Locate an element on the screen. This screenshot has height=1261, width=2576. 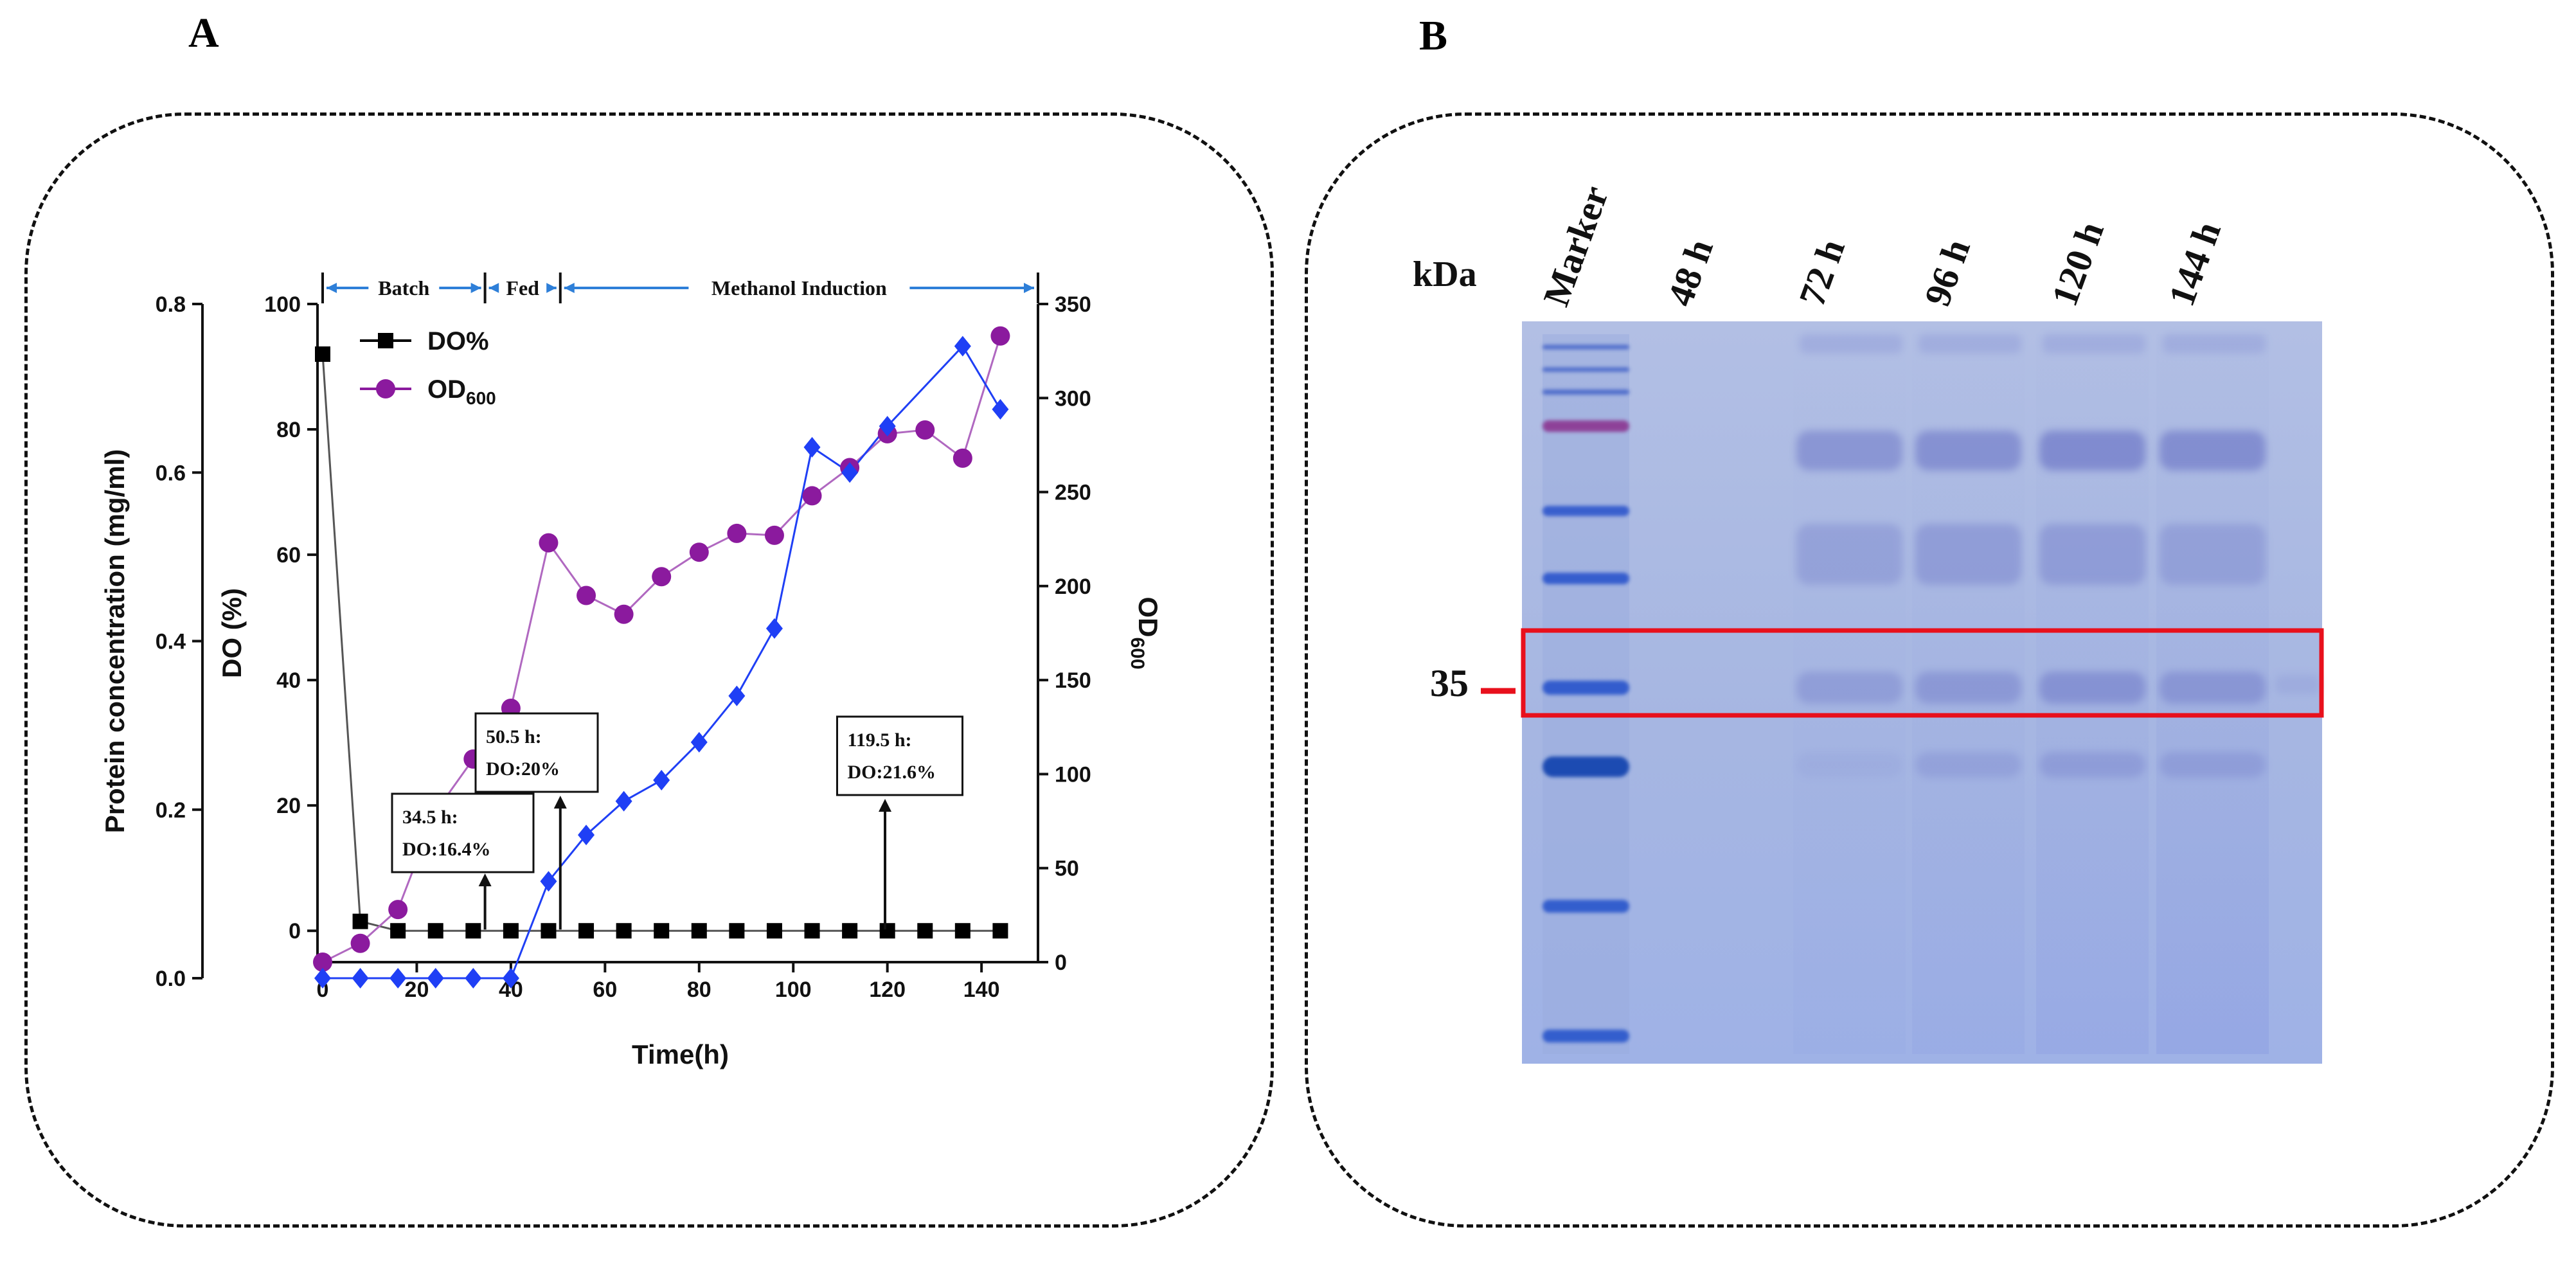
legend-label-main: OD is located at coordinates (446, 389).